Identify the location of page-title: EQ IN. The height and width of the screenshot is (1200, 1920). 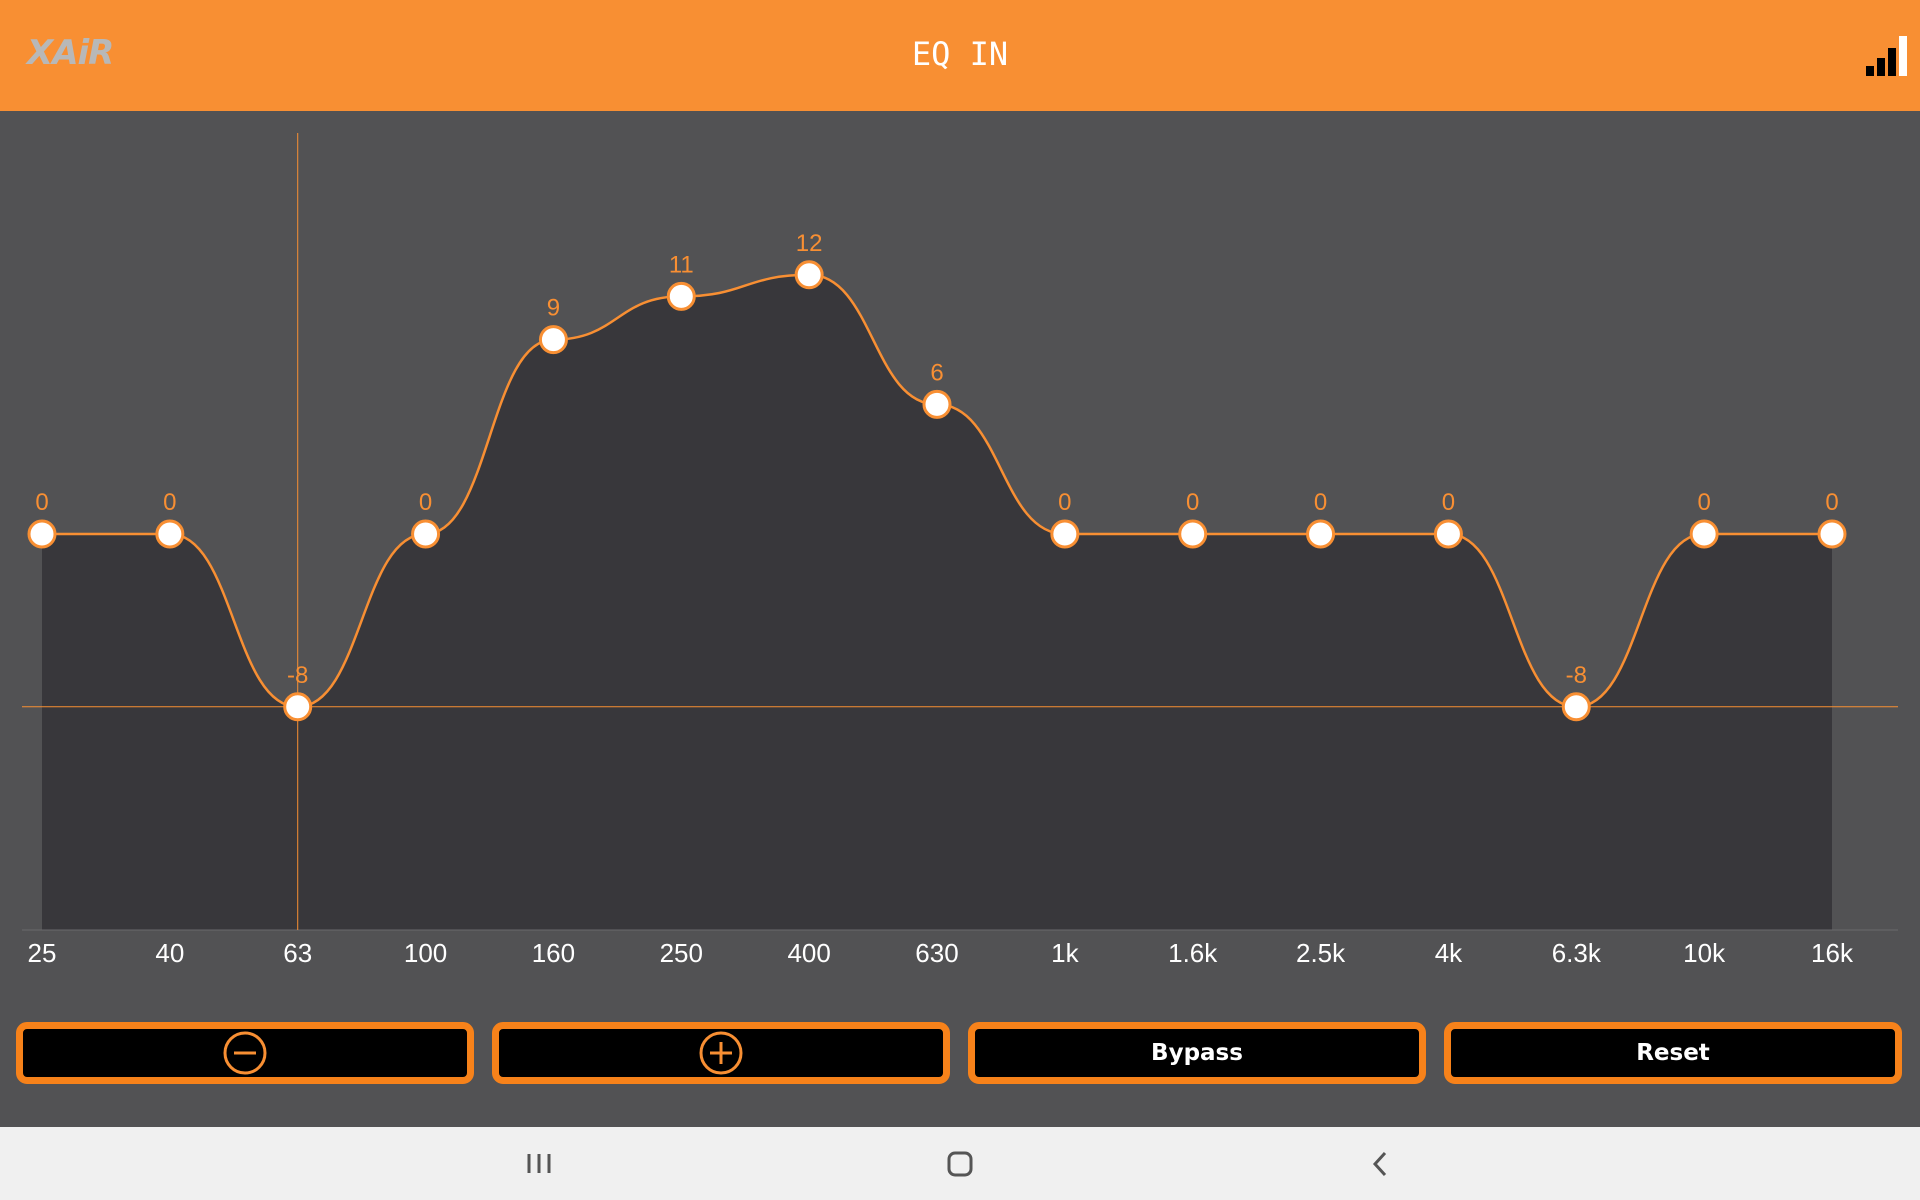
(960, 54).